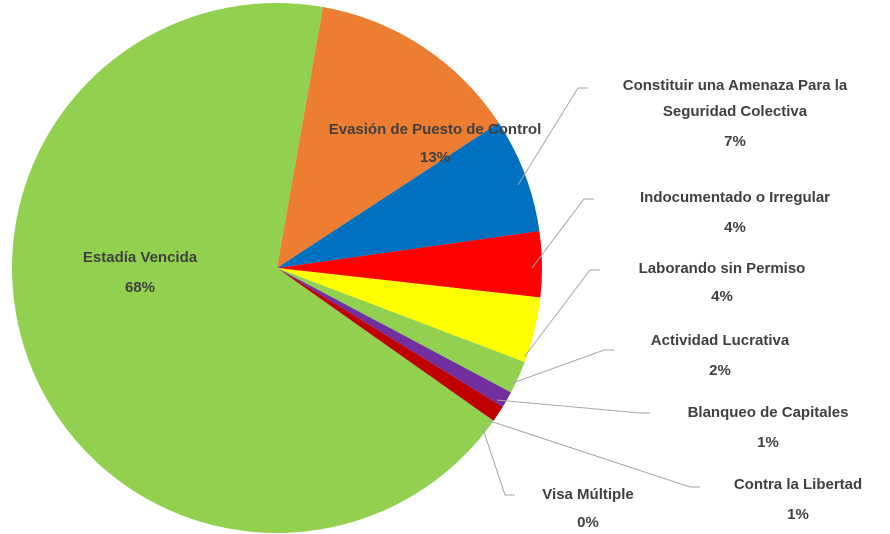 The height and width of the screenshot is (534, 890). What do you see at coordinates (720, 370) in the screenshot?
I see `slice-percent: 2%` at bounding box center [720, 370].